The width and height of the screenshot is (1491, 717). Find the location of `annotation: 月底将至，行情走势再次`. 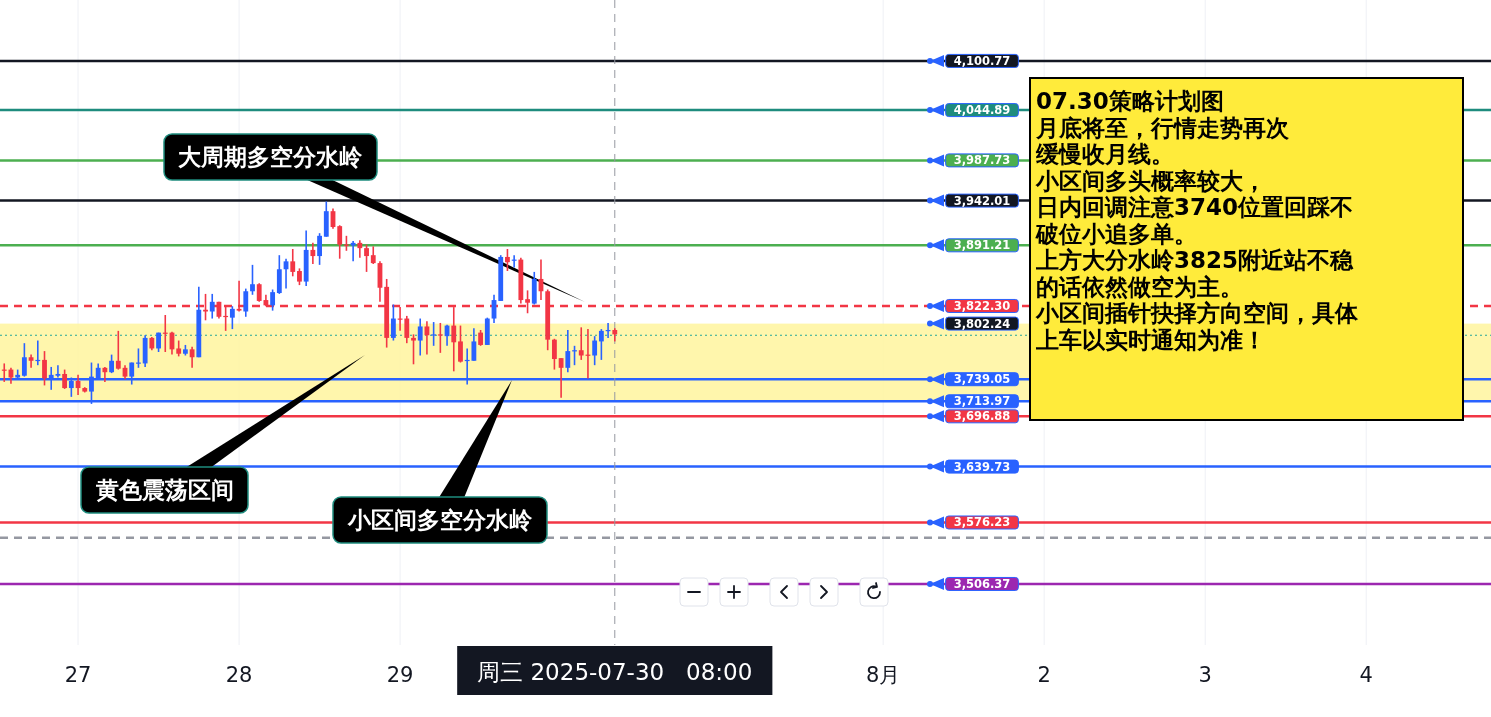

annotation: 月底将至，行情走势再次 is located at coordinates (1162, 127).